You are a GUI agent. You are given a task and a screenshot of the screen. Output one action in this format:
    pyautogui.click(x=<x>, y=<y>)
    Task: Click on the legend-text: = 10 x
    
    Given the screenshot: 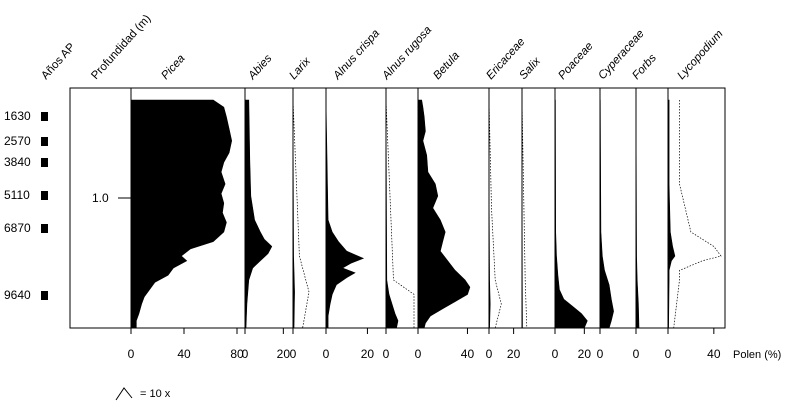 What is the action you would take?
    pyautogui.click(x=155, y=394)
    